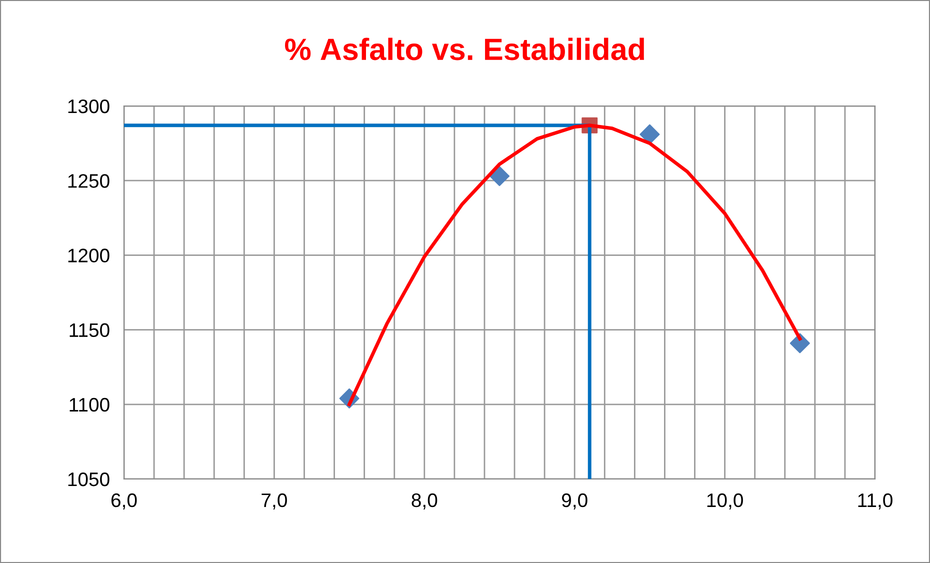 This screenshot has height=563, width=930. Describe the element at coordinates (425, 501) in the screenshot. I see `x-tick-label: 8,0` at that location.